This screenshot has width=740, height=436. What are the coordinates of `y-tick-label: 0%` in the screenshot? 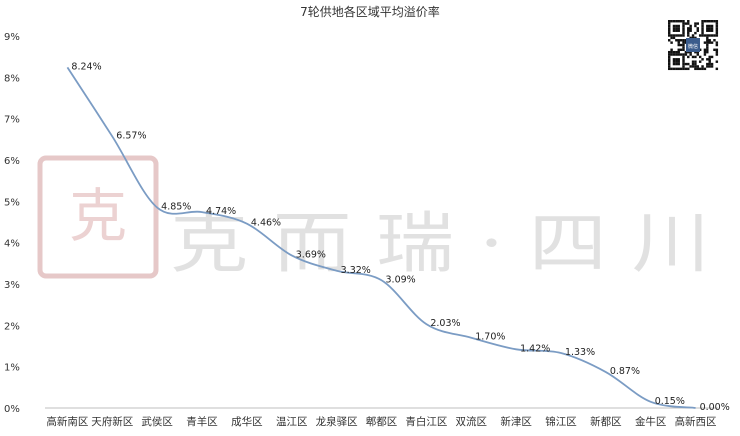 It's located at (12, 409).